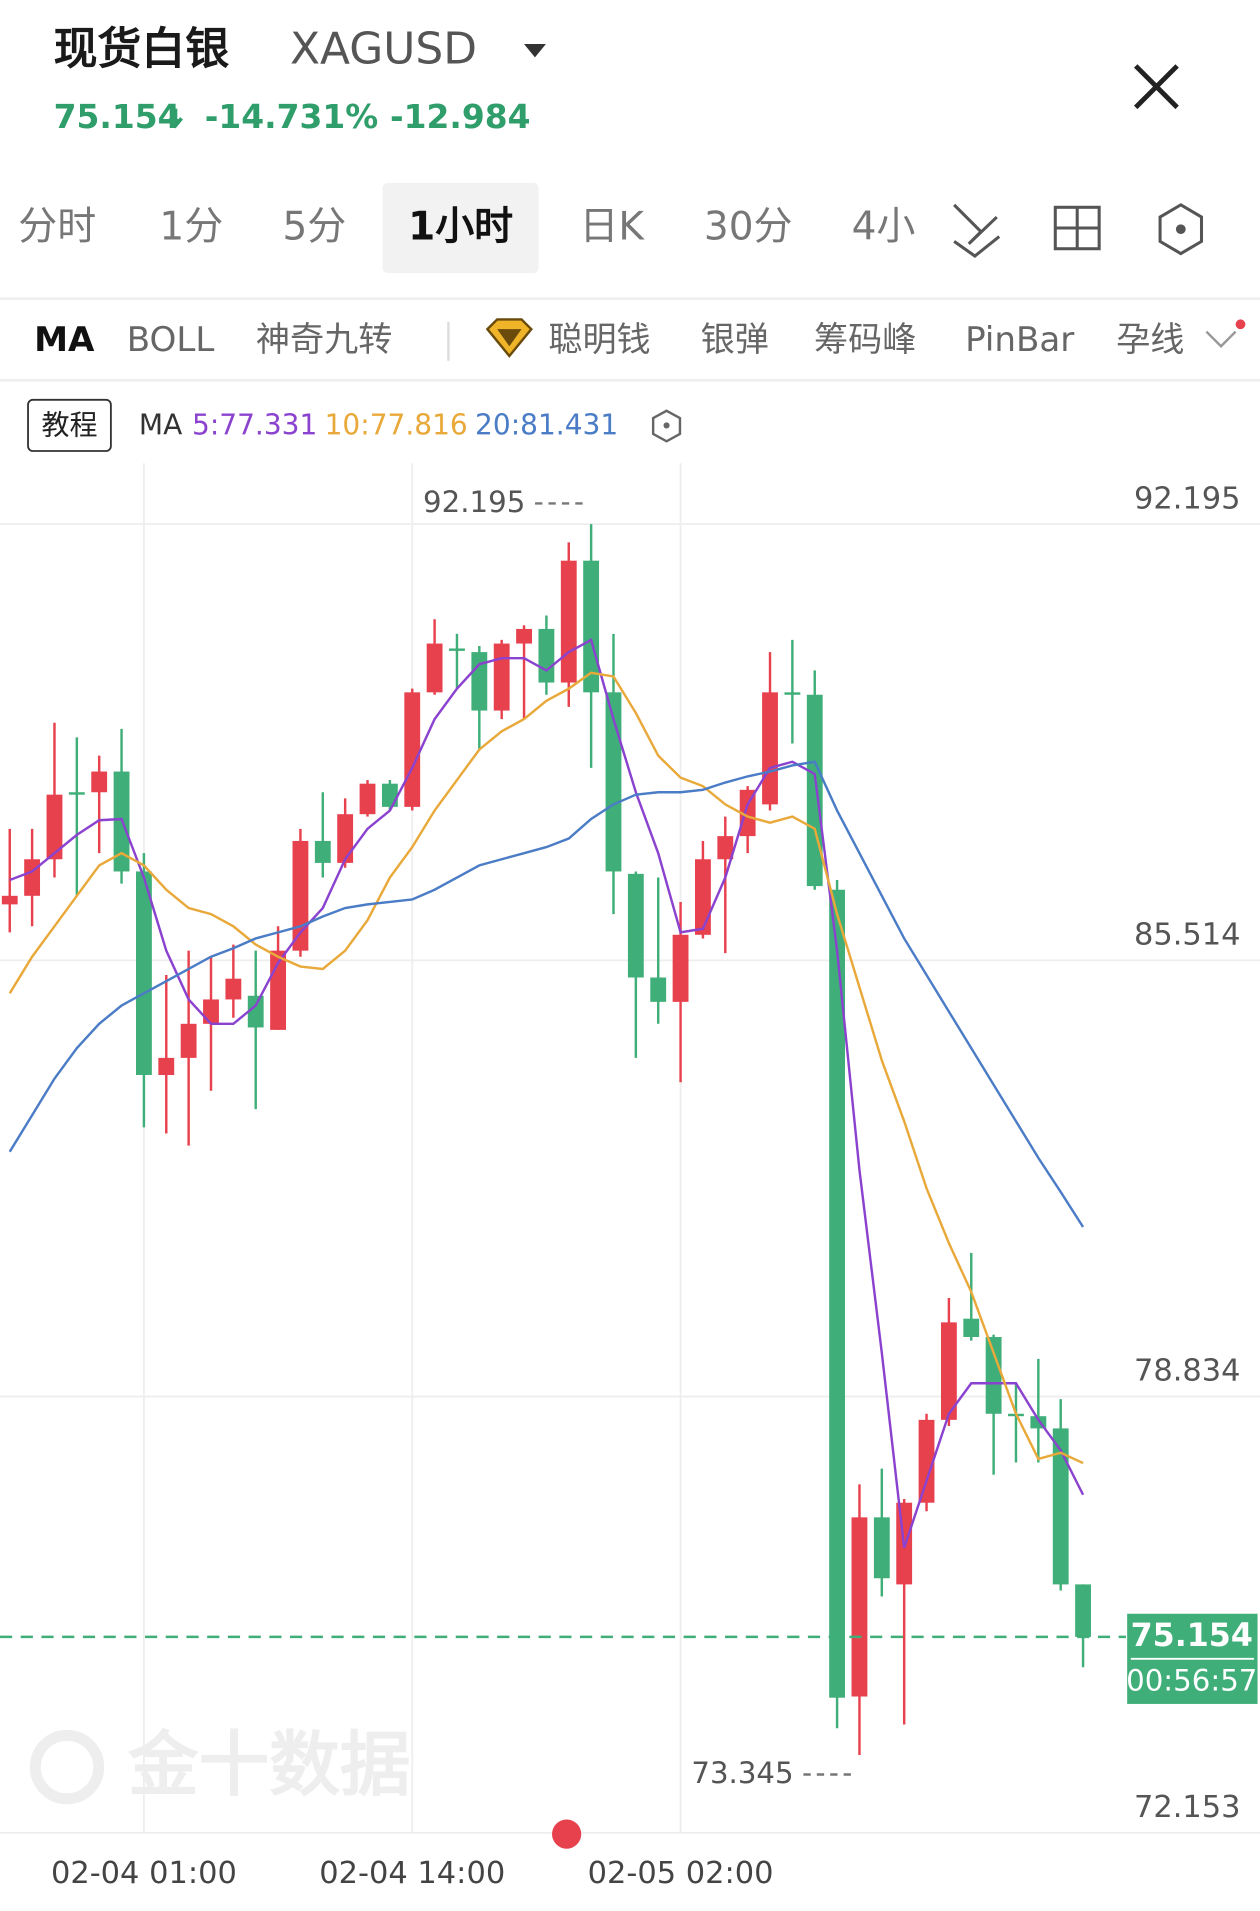 This screenshot has width=1260, height=1911. I want to click on price: 75.154, so click(117, 116).